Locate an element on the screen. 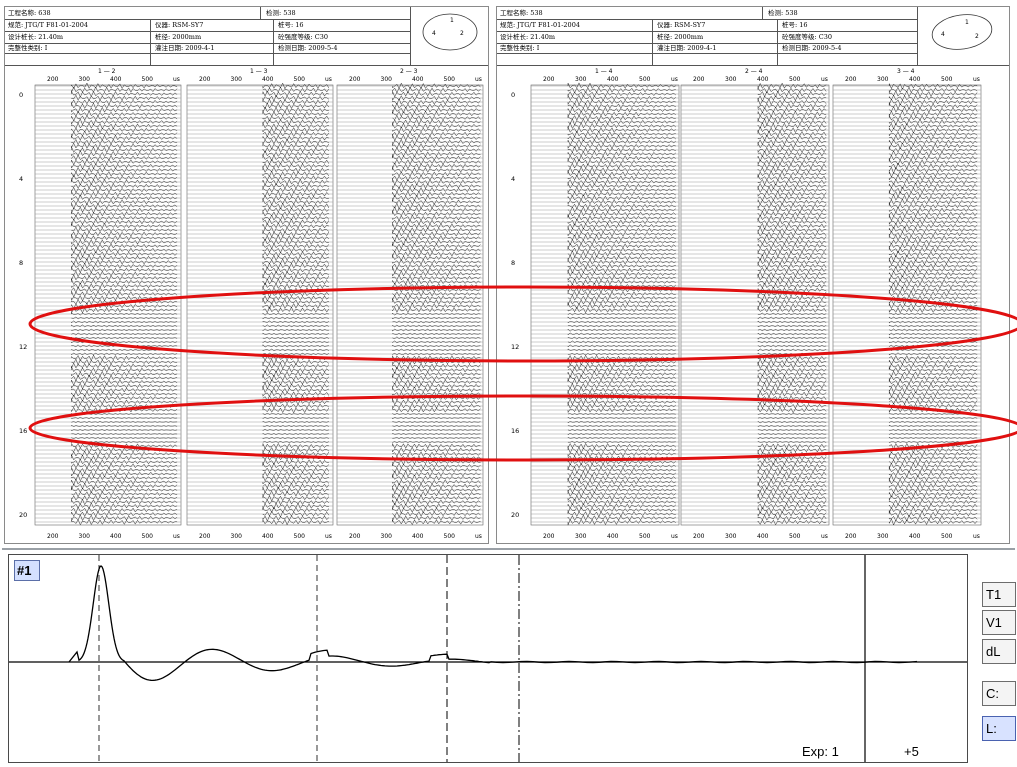  concrete-grade-label: 砼强度等级: C30 is located at coordinates (303, 37).